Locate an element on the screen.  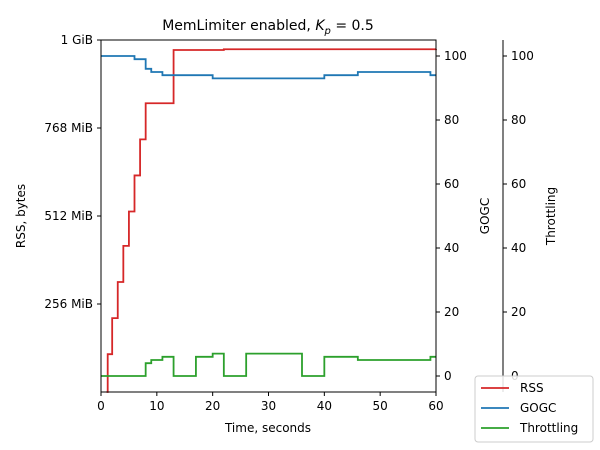
rss-tick-label: 768 MiB is located at coordinates (68, 128).